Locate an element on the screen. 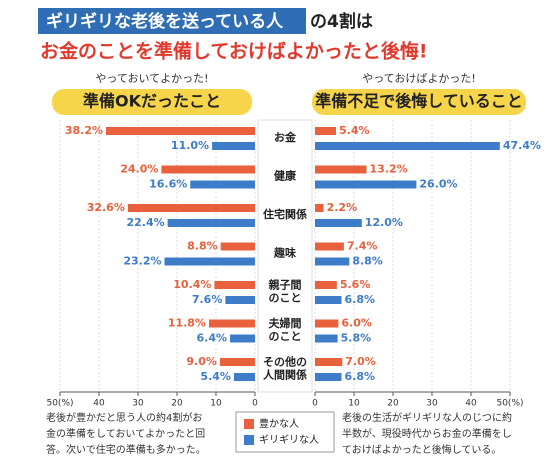 This screenshot has width=550, height=468. legend-label: ギリギリな人 is located at coordinates (289, 440).